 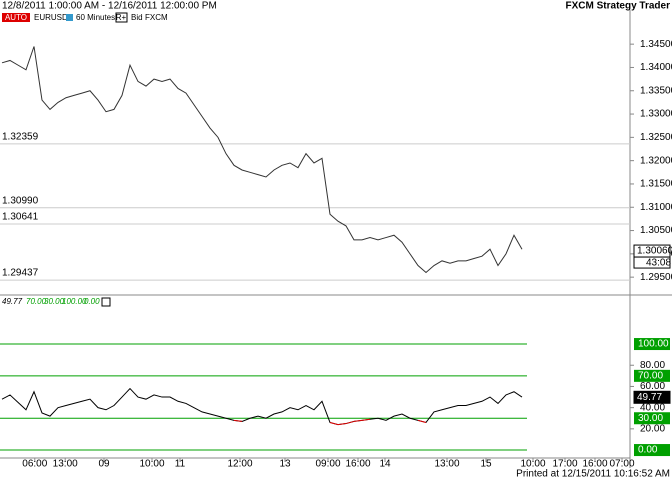 I want to click on y-tick-label: 1.32000, so click(x=656, y=160).